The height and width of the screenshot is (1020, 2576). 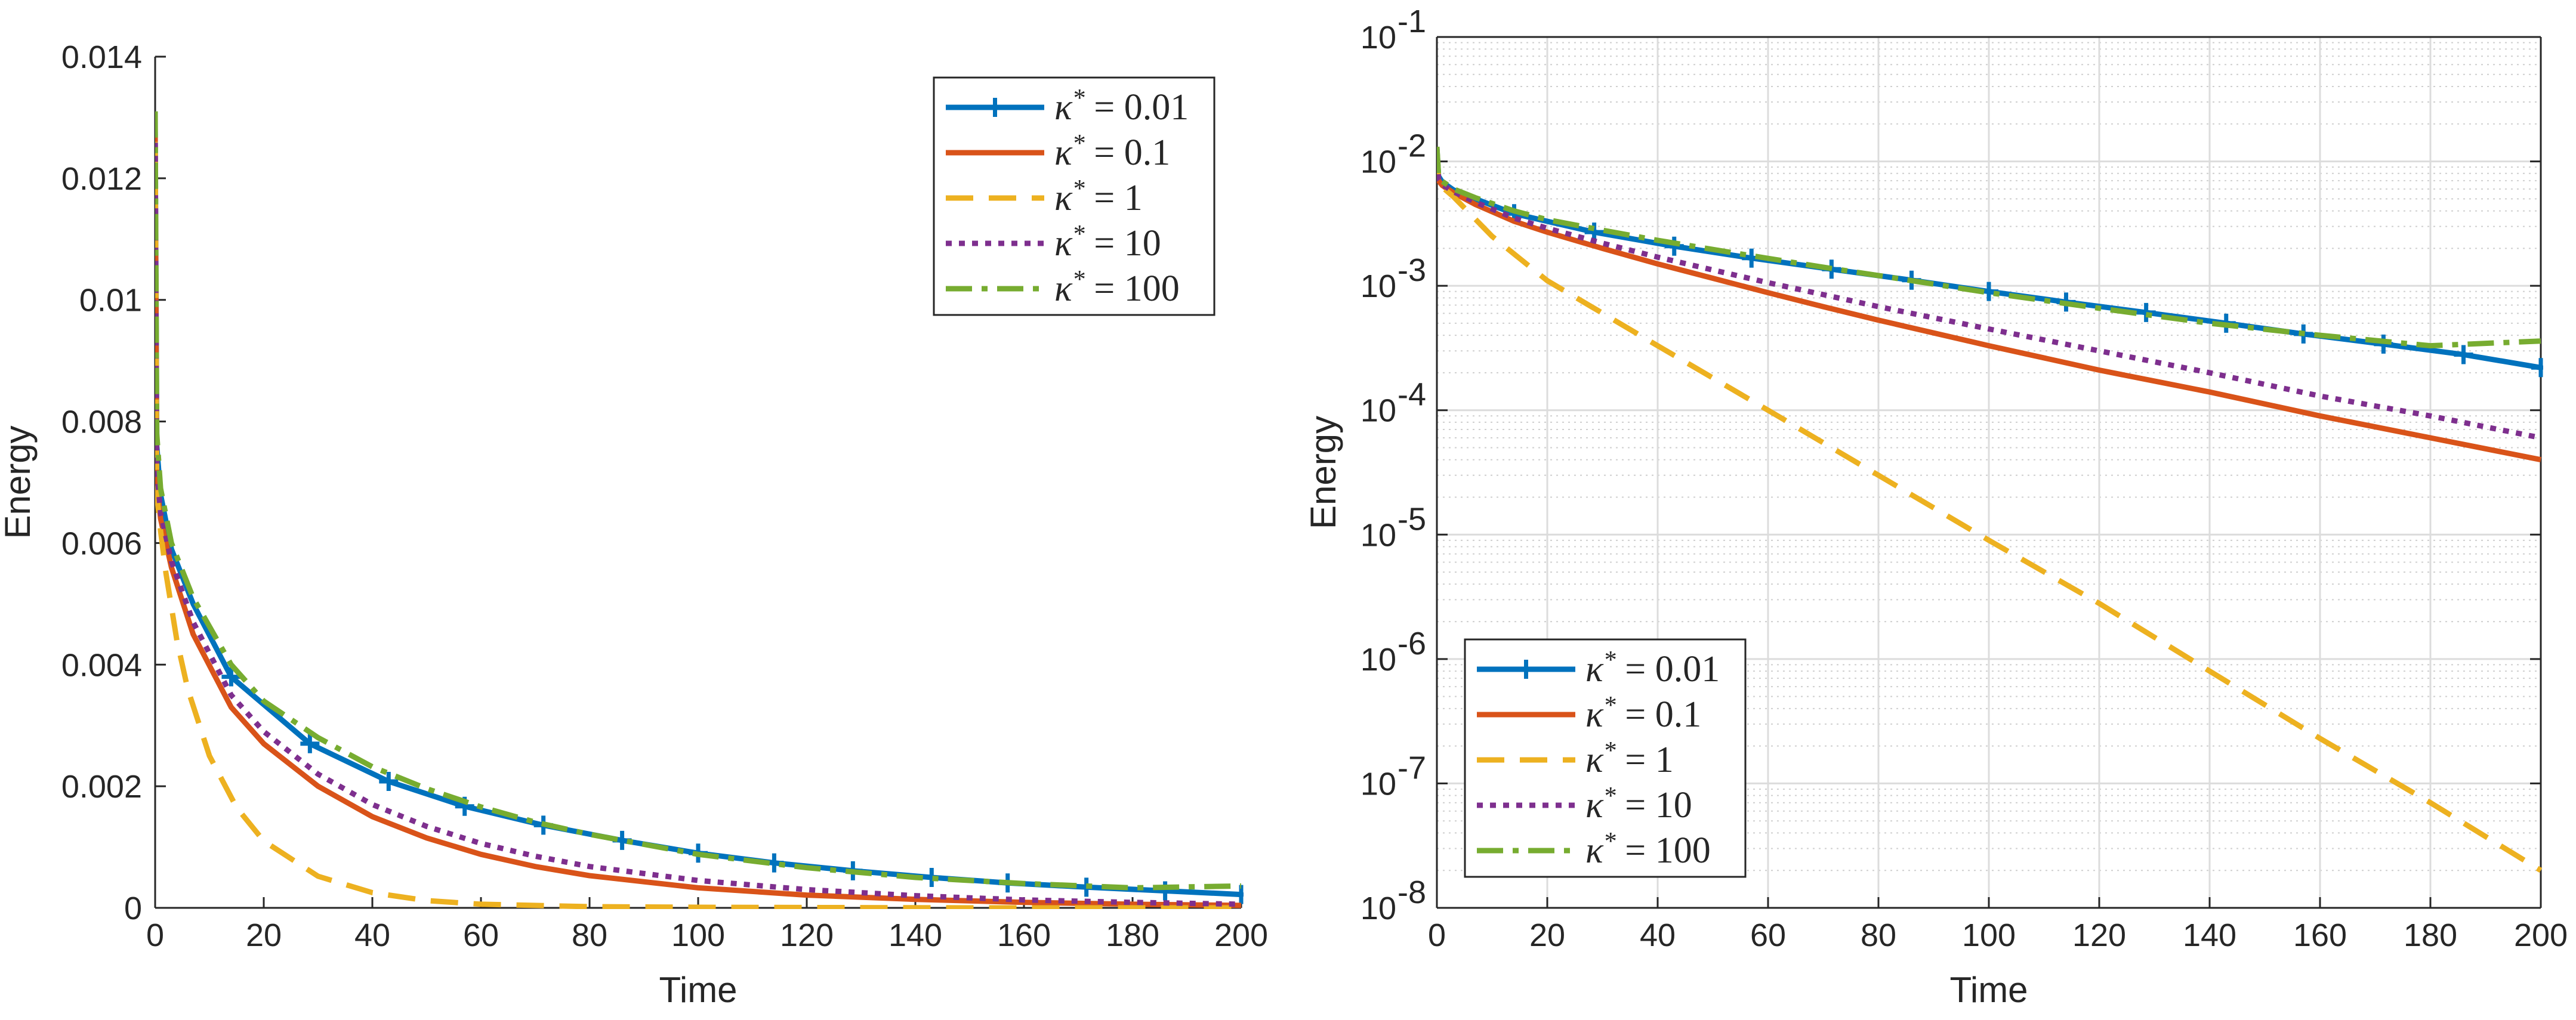 I want to click on y-tick-label: 0.014, so click(x=101, y=57).